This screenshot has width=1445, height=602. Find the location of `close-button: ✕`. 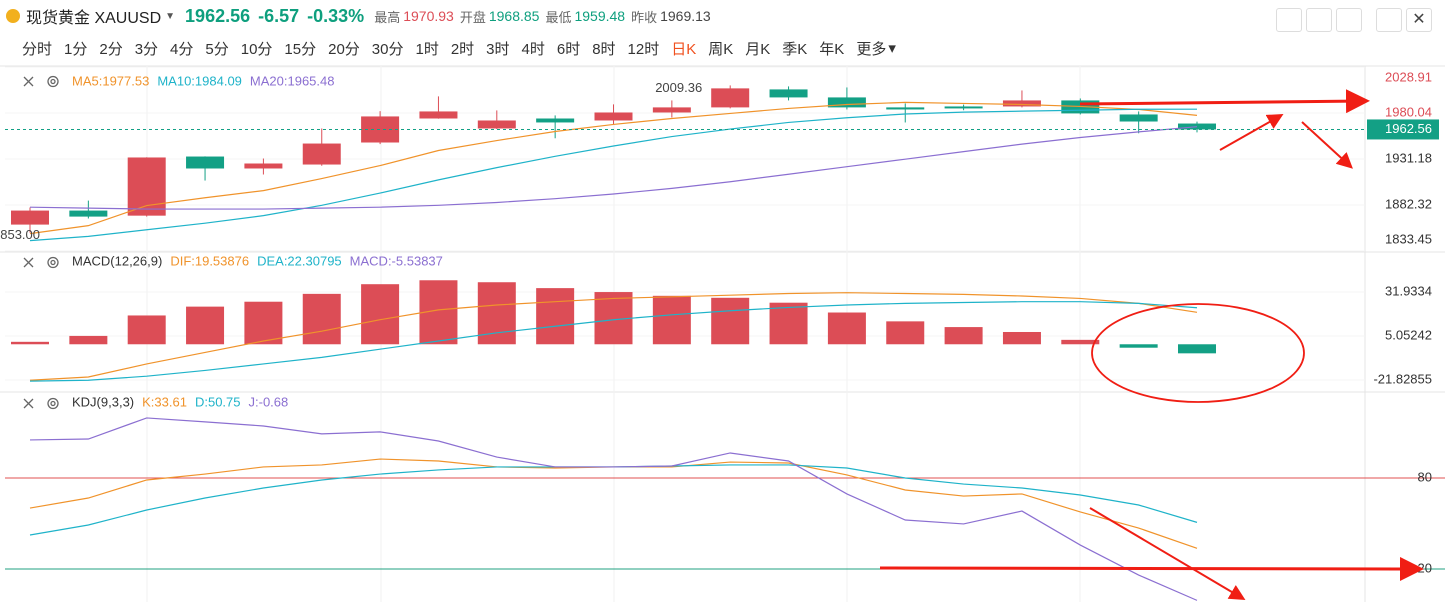

close-button: ✕ is located at coordinates (1419, 20).